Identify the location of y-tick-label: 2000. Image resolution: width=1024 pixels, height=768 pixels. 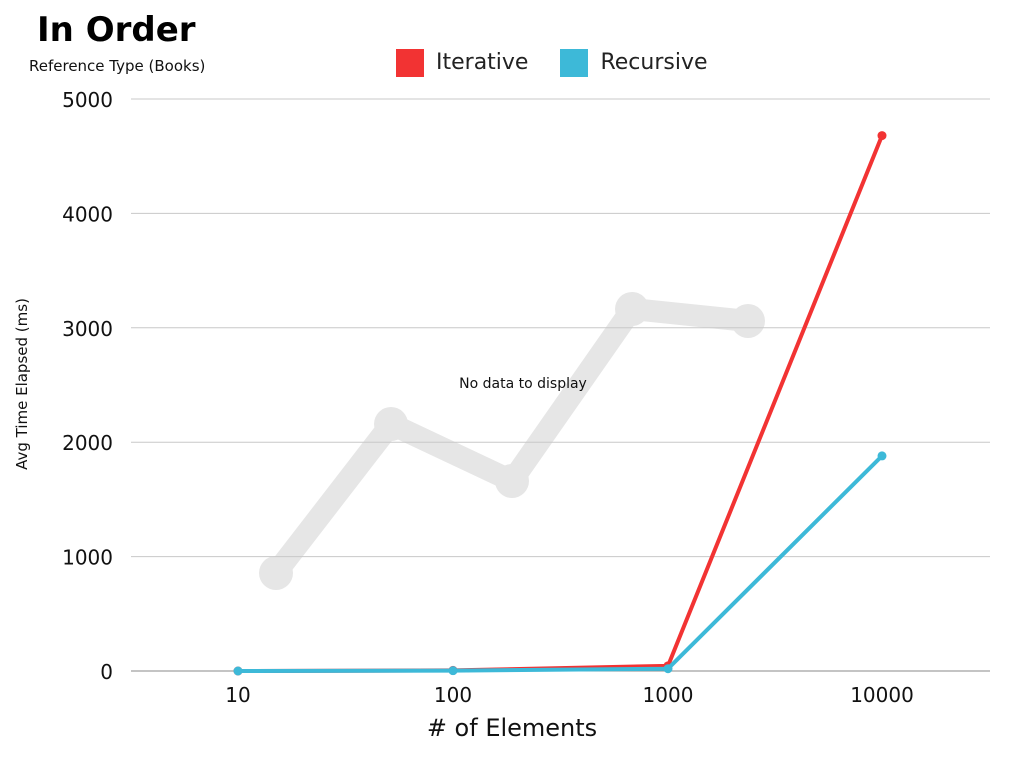
(87, 443).